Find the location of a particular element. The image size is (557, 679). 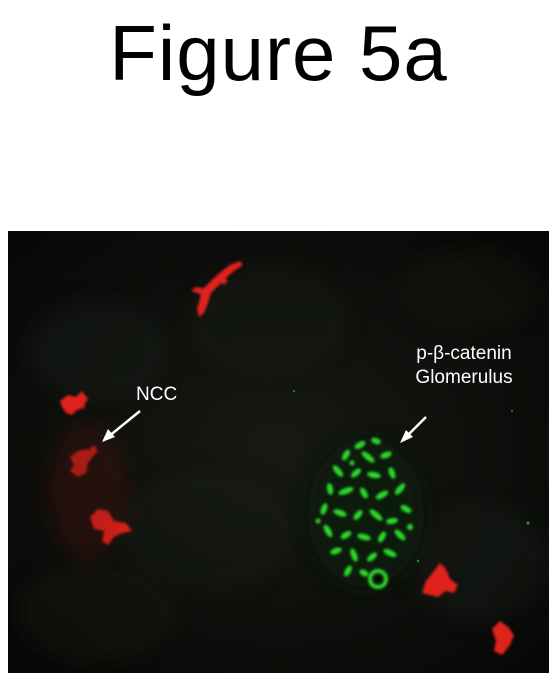

ncc-cluster-bottom-center is located at coordinates (440, 580).